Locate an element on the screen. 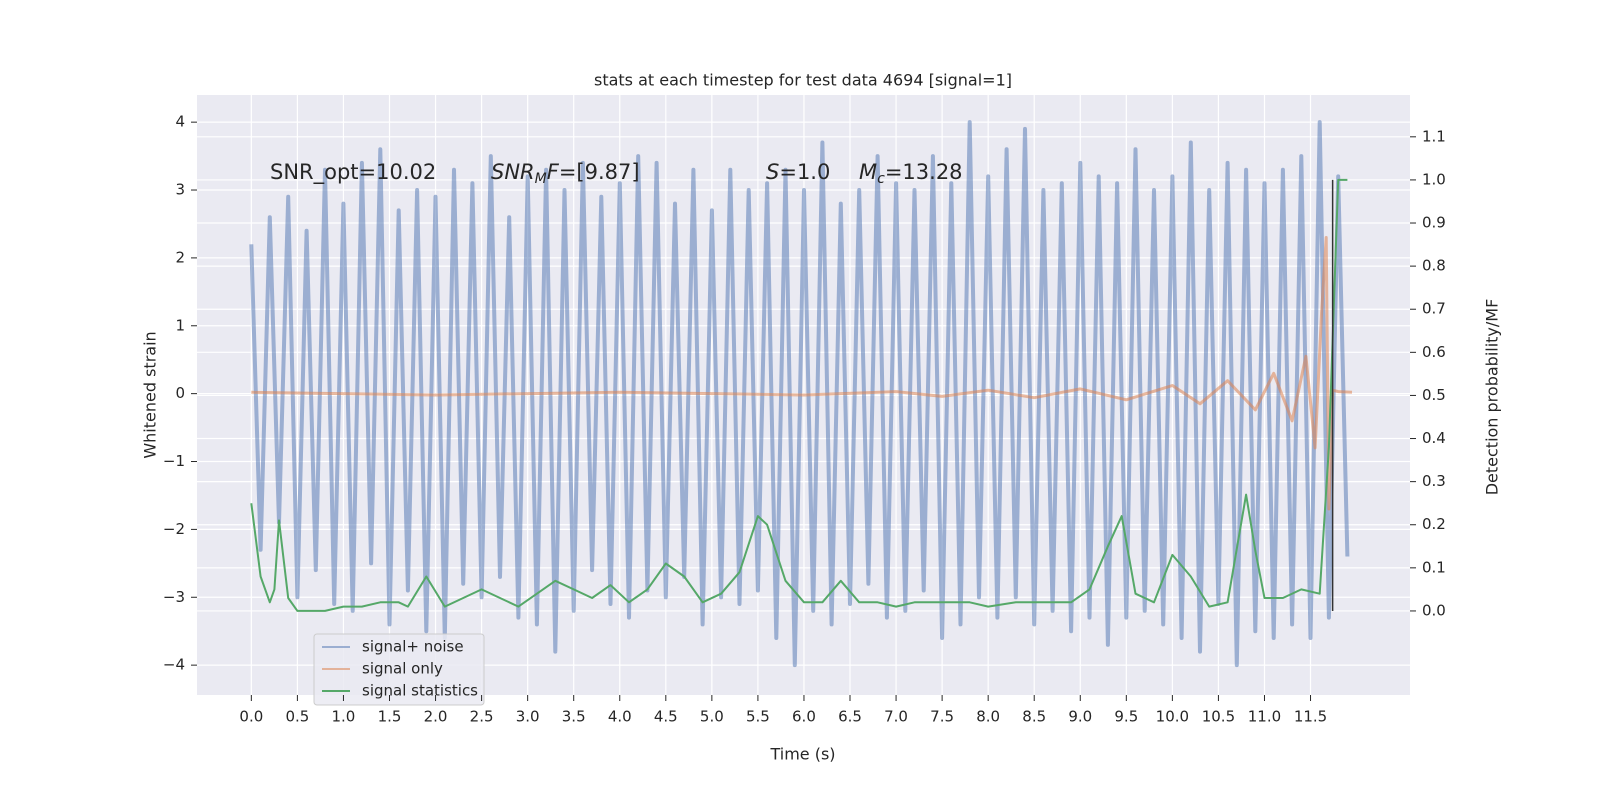 The height and width of the screenshot is (800, 1600). x-tick-label: 6.0 is located at coordinates (804, 717).